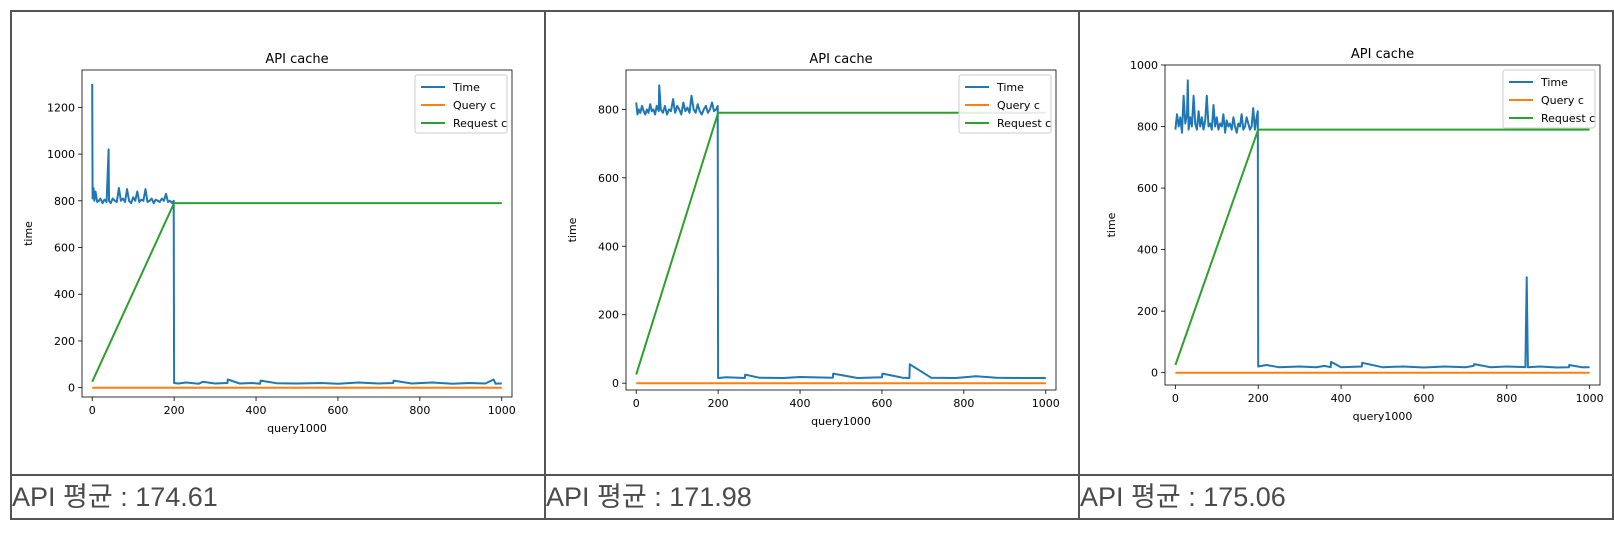 Image resolution: width=1614 pixels, height=542 pixels. What do you see at coordinates (115, 497) in the screenshot?
I see `api-average-caption: API 평균 : 174.61` at bounding box center [115, 497].